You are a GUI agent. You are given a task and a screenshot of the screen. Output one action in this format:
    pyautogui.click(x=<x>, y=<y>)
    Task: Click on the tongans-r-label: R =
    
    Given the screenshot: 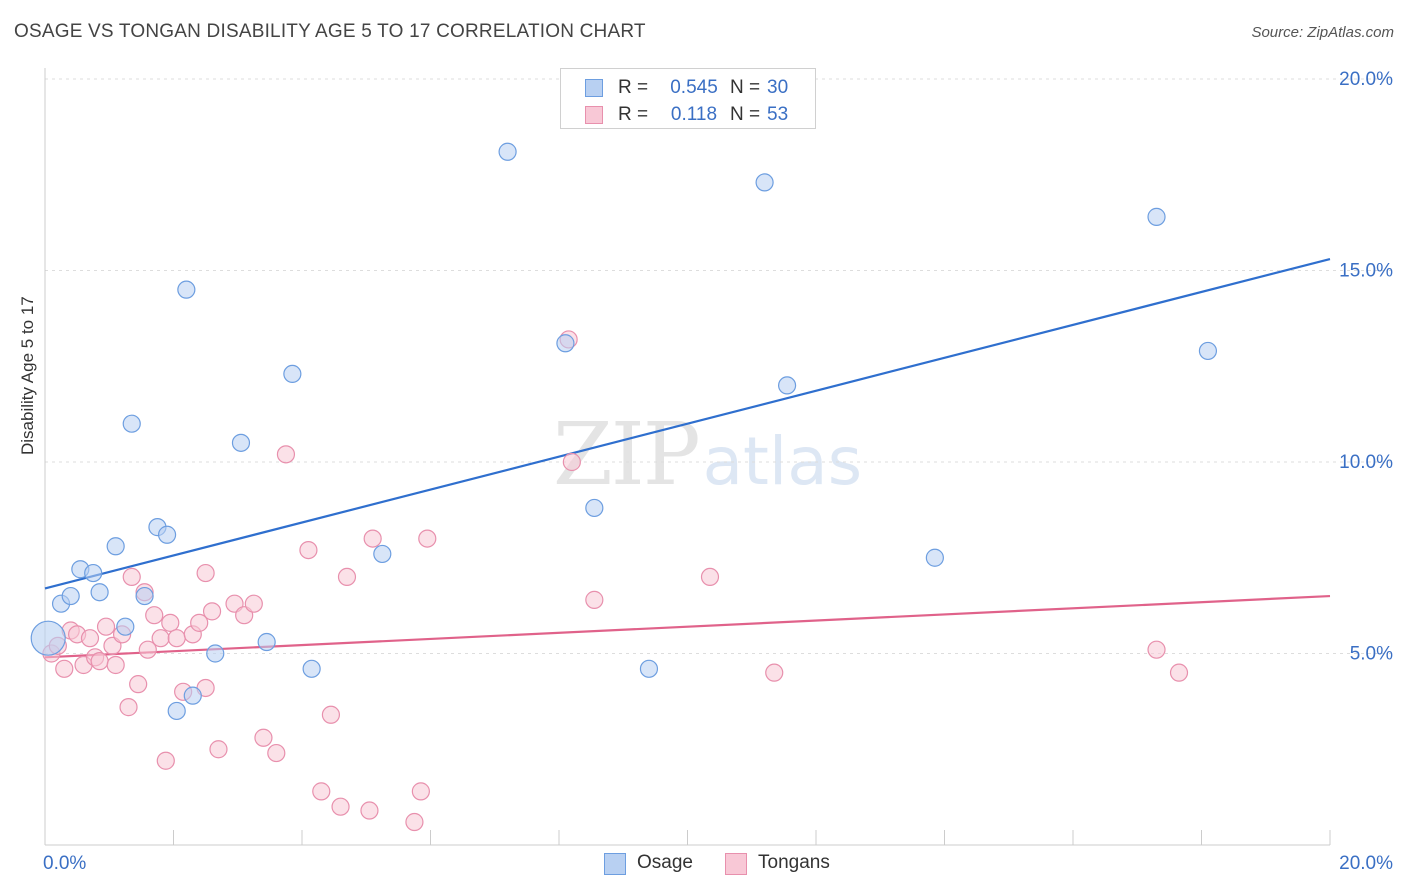 What is the action you would take?
    pyautogui.click(x=633, y=114)
    